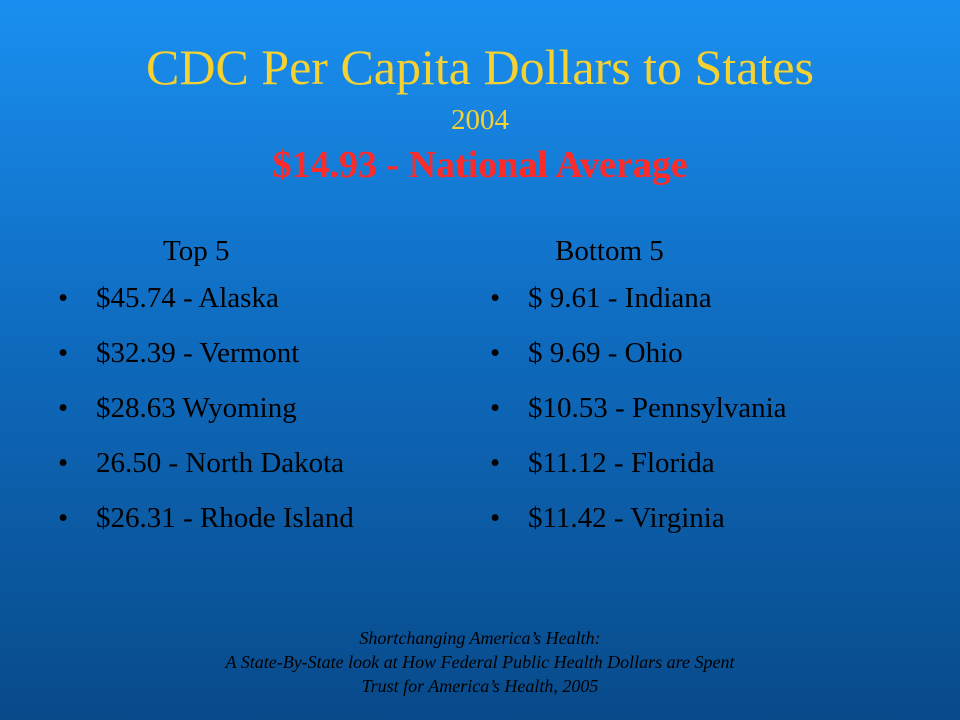 This screenshot has width=960, height=720. Describe the element at coordinates (609, 251) in the screenshot. I see `column-heading: Bottom 5` at that location.